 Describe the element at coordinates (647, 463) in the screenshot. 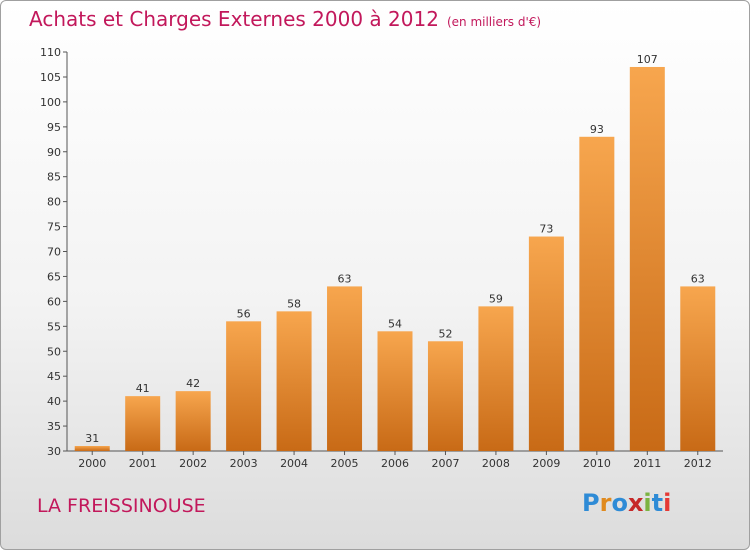

I see `x-tick-label: 2011` at that location.